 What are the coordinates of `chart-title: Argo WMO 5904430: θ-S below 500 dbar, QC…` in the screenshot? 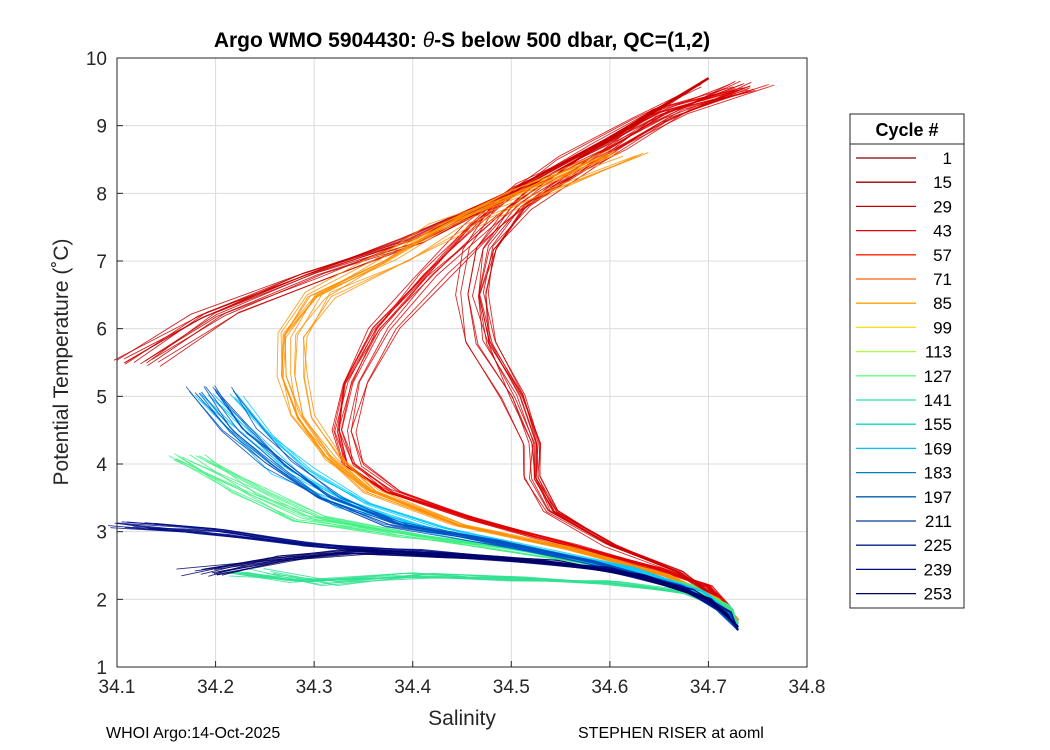 It's located at (462, 40).